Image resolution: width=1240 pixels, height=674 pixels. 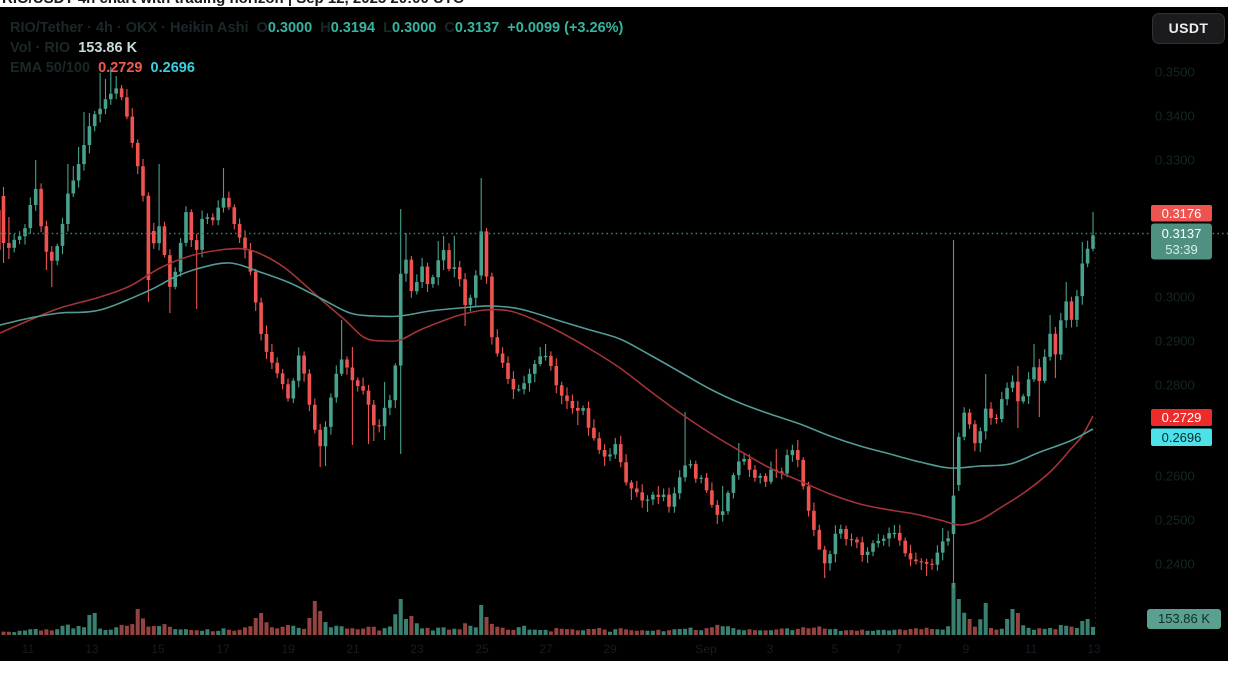 What do you see at coordinates (353, 649) in the screenshot?
I see `svg-text: 21` at bounding box center [353, 649].